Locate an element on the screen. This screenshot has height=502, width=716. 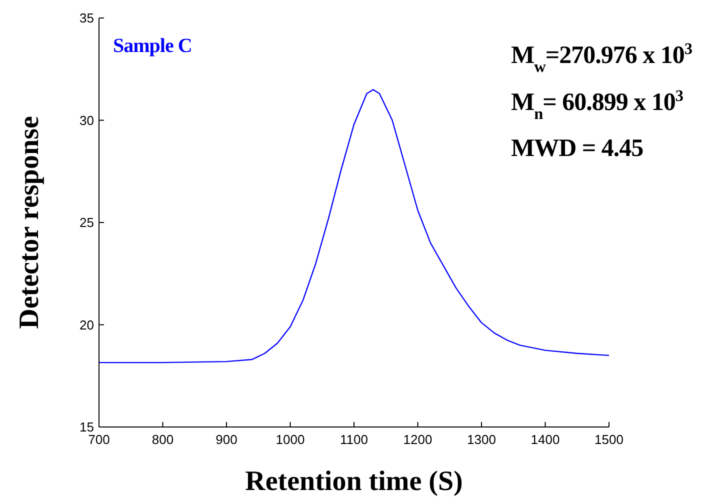
x-tick-label: 1500 is located at coordinates (609, 439).